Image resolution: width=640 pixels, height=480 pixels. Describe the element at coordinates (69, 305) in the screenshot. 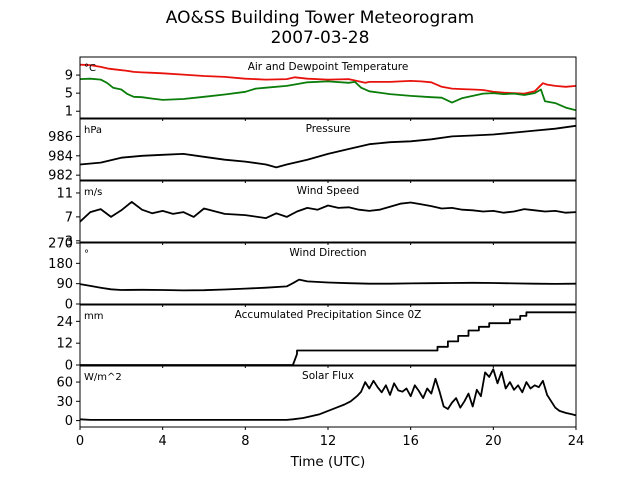

I see `wind_direction-ytick-label: 0` at that location.